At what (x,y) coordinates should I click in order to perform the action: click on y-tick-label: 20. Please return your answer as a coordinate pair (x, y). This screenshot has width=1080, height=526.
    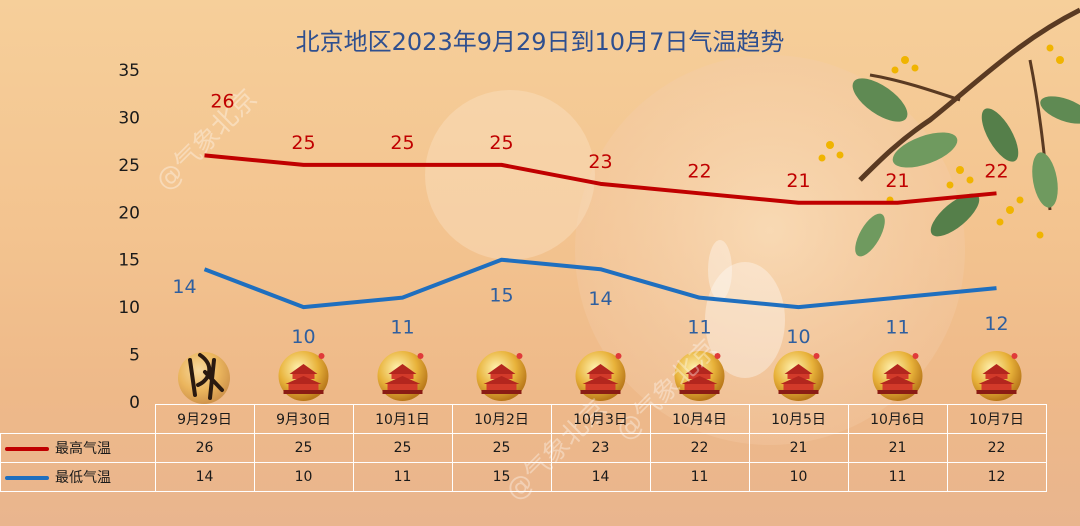
    Looking at the image, I should click on (129, 213).